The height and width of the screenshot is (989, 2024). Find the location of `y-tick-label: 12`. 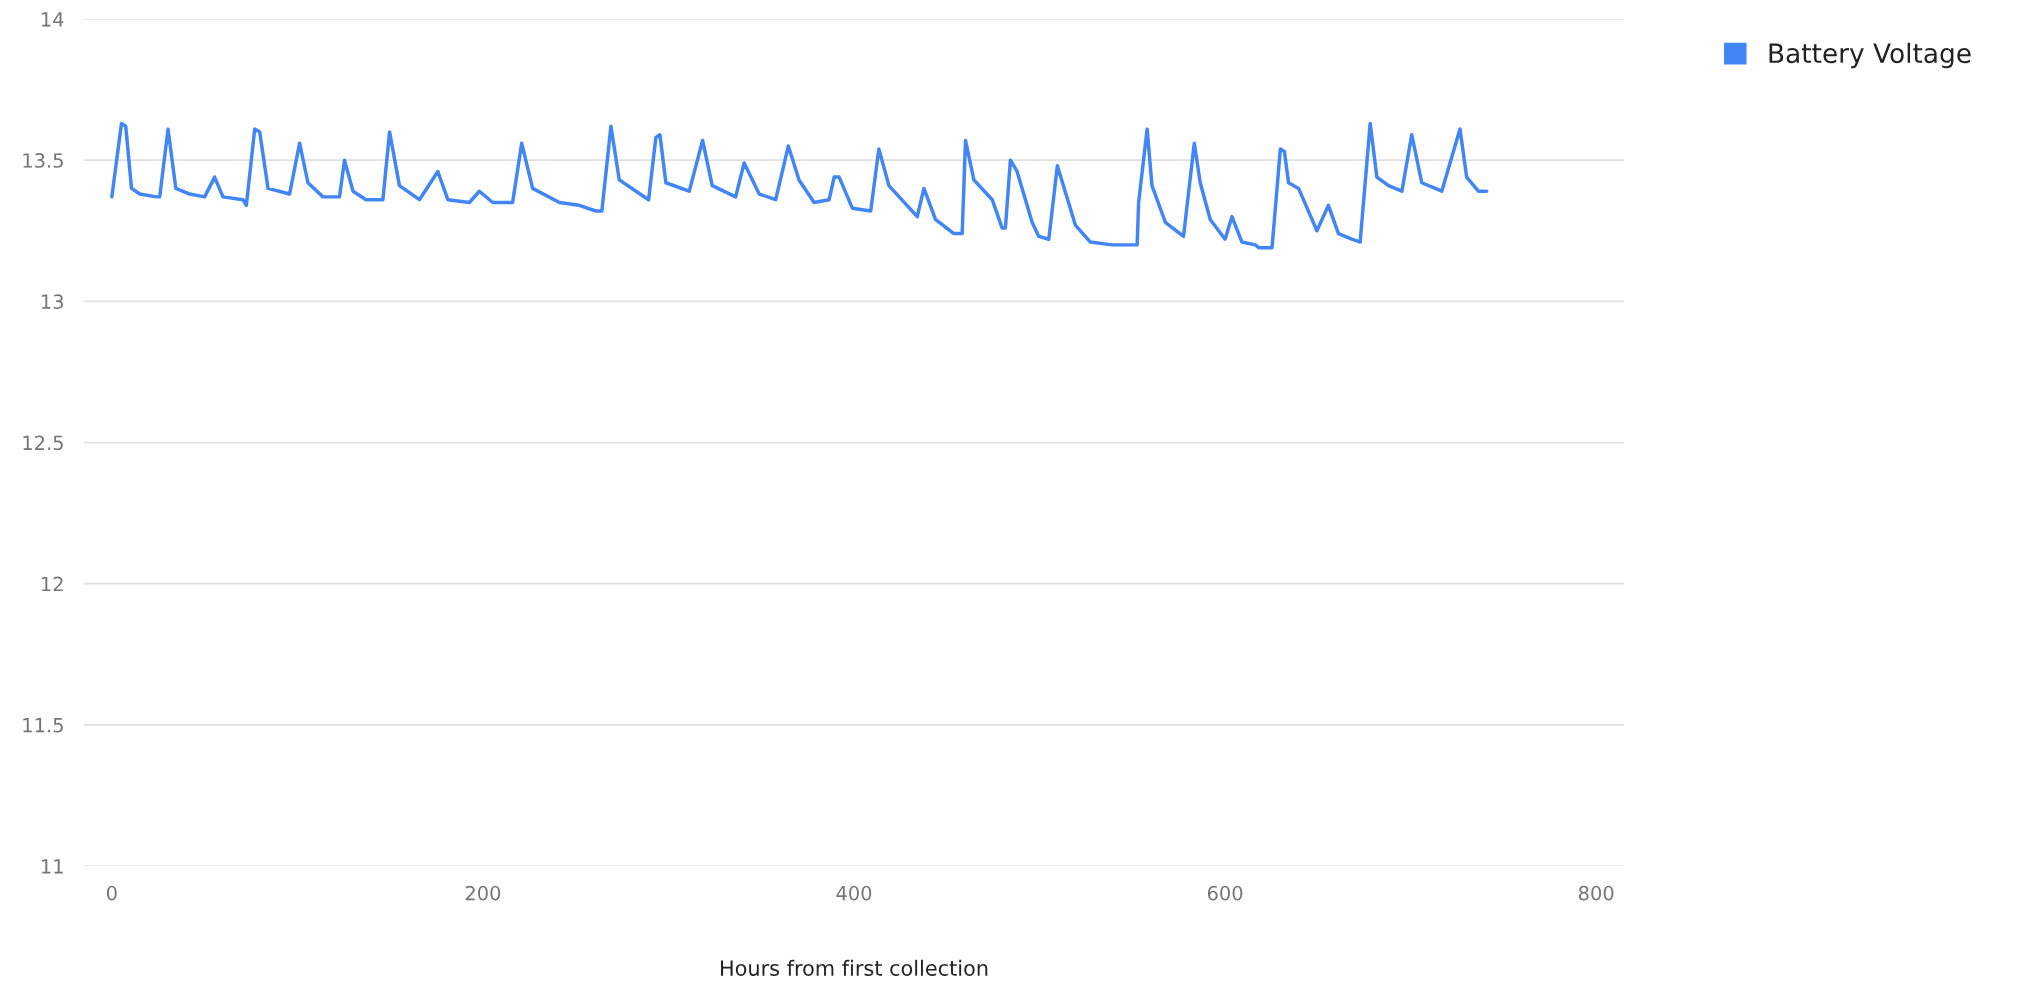

y-tick-label: 12 is located at coordinates (52, 584).